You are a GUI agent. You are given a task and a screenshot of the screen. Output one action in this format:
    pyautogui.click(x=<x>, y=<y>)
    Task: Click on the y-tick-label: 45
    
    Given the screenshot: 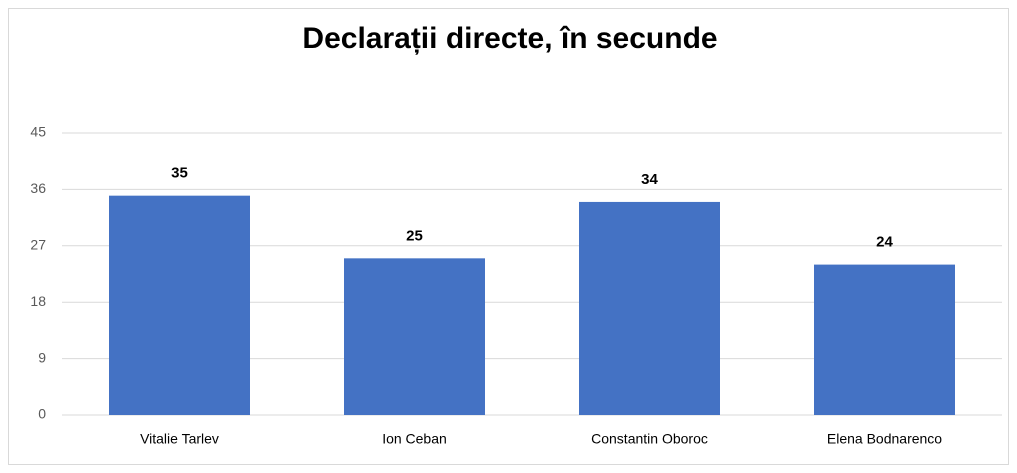 What is the action you would take?
    pyautogui.click(x=38, y=132)
    